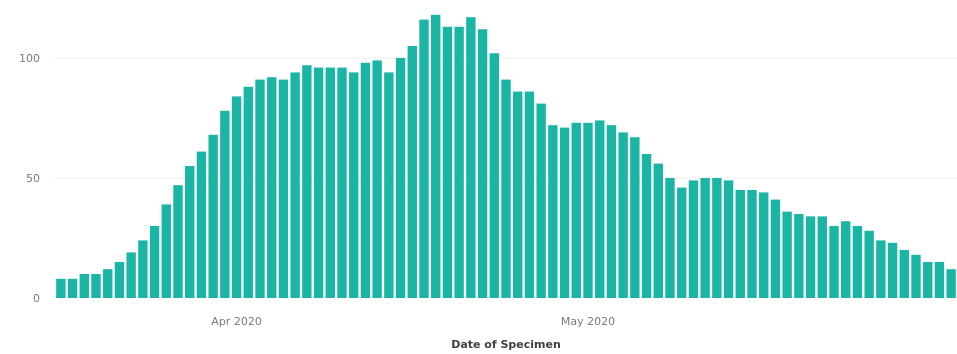 This screenshot has width=957, height=354. I want to click on x-axis-title: Date of Specimen, so click(506, 344).